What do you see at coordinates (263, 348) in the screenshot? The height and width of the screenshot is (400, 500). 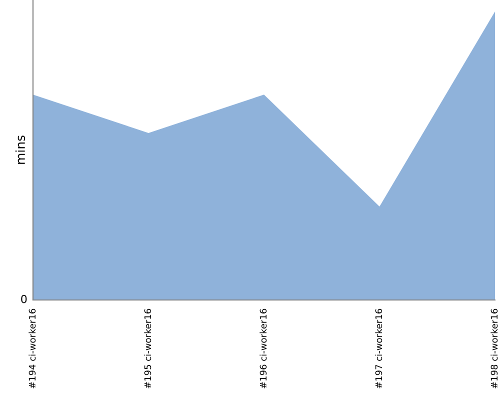 I see `x-tick-label: #196 ci-worker16` at bounding box center [263, 348].